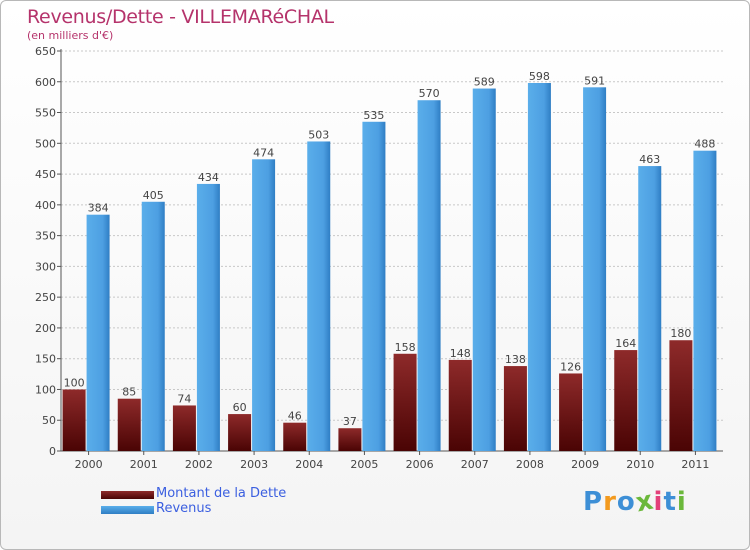  Describe the element at coordinates (74, 382) in the screenshot. I see `data-label-debt-2000: 100` at that location.